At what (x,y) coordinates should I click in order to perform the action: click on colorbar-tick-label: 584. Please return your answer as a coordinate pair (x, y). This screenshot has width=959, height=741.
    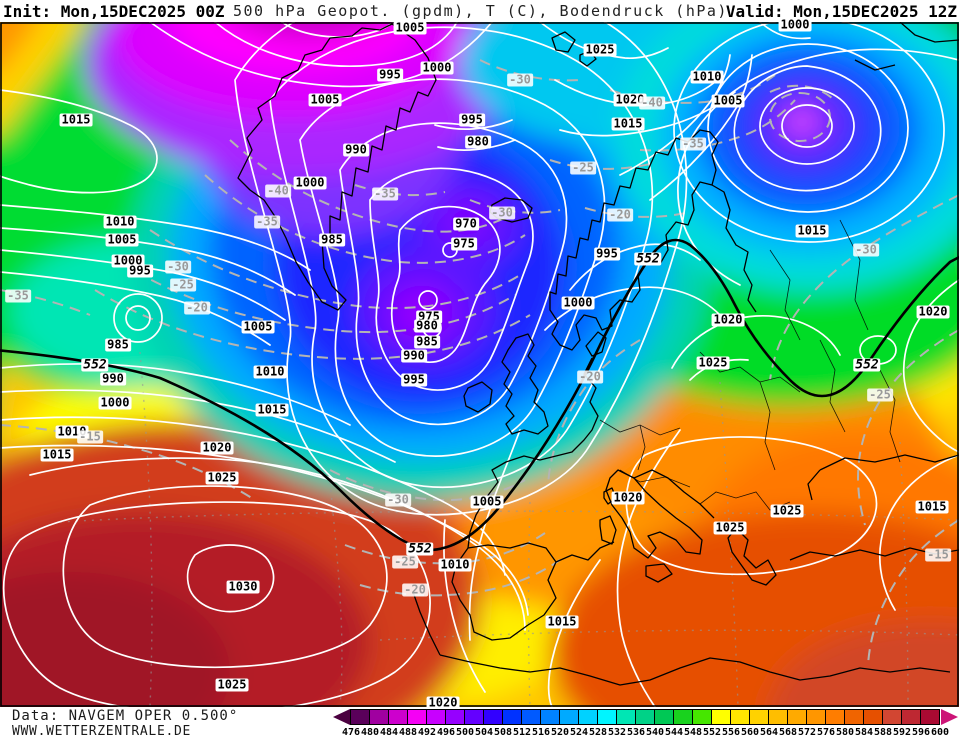
    Looking at the image, I should click on (864, 732).